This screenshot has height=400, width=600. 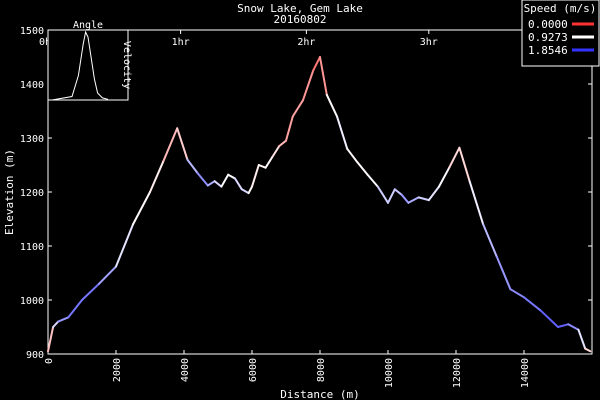 I want to click on x-tick-label: 10000, so click(x=389, y=373).